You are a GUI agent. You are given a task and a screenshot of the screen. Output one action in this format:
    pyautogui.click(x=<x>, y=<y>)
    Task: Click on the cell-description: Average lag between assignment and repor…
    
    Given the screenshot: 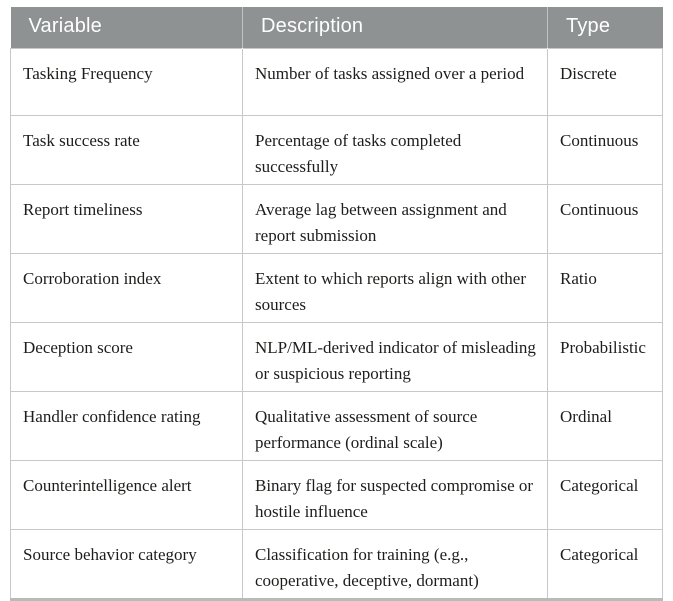 What is the action you would take?
    pyautogui.click(x=395, y=219)
    